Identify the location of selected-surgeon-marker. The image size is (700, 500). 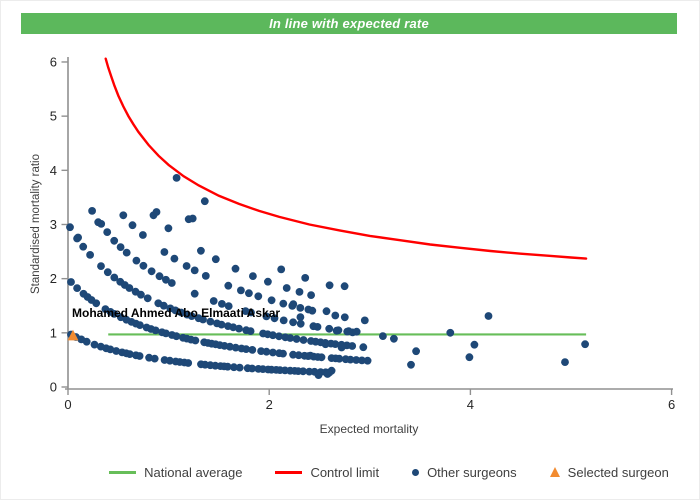
(73, 335).